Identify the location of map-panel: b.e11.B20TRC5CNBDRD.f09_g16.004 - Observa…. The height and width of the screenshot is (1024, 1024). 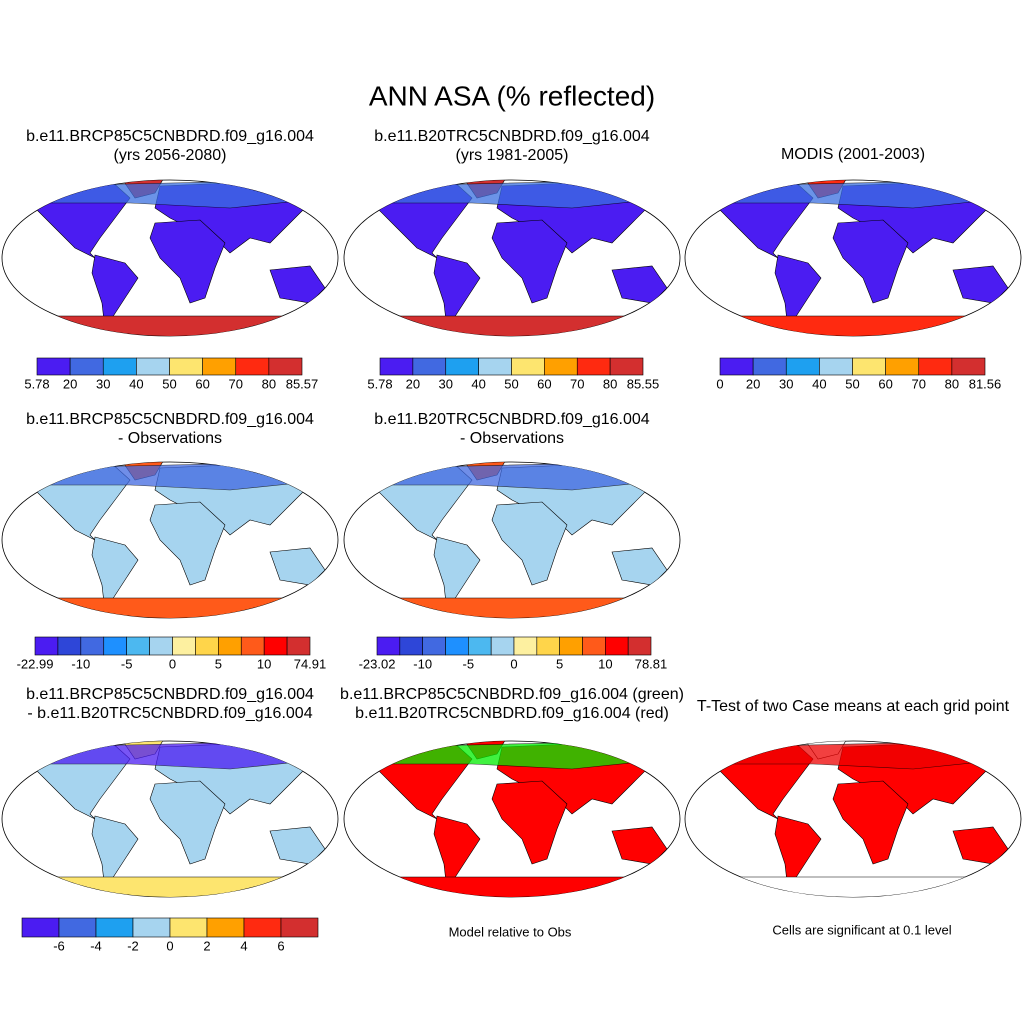
(512, 541).